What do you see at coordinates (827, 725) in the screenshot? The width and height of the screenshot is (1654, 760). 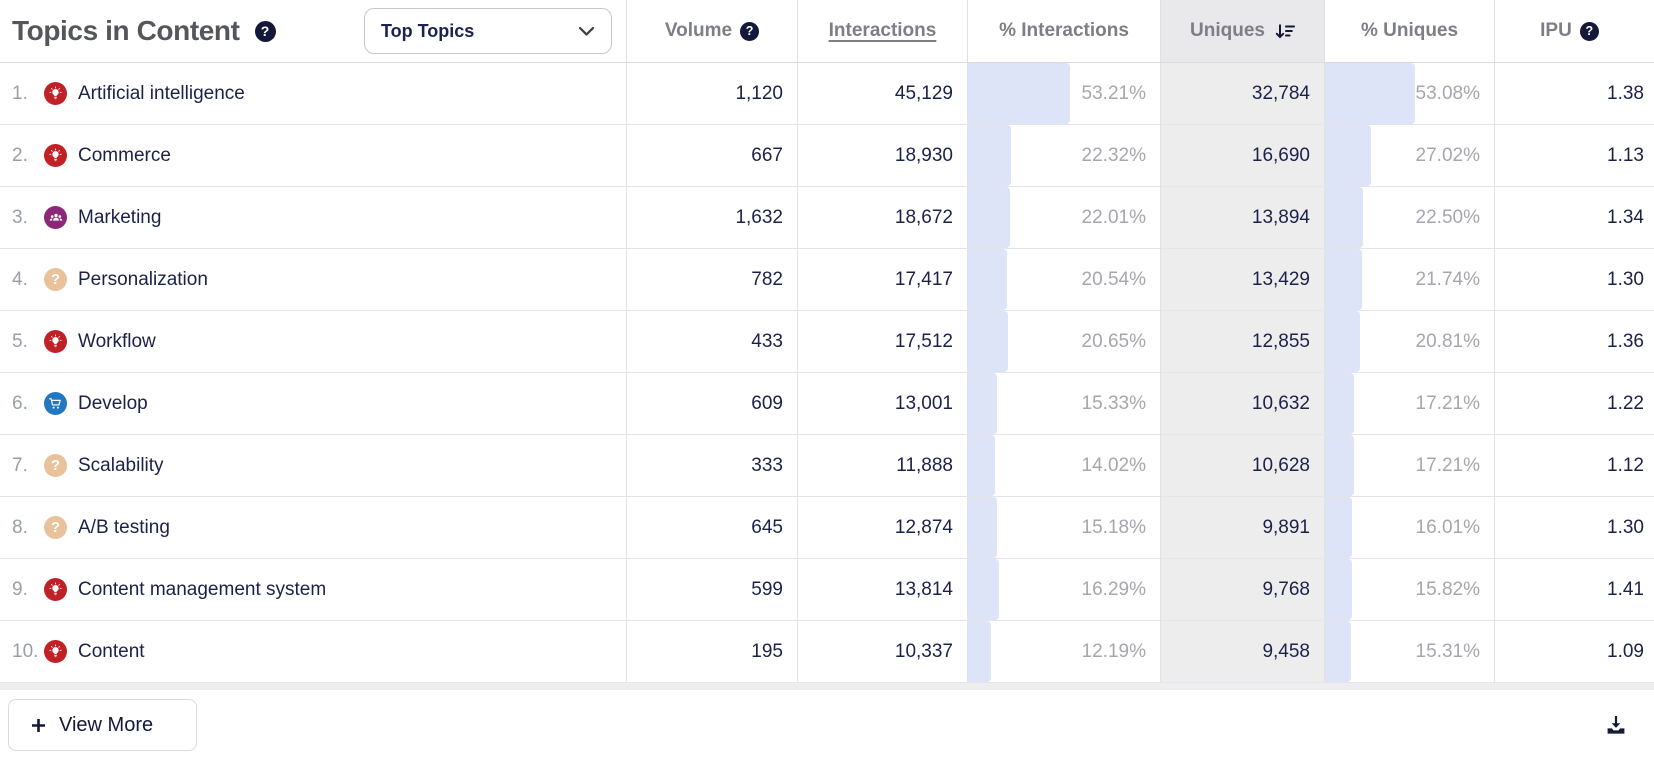 I see `widget-footer: View More` at bounding box center [827, 725].